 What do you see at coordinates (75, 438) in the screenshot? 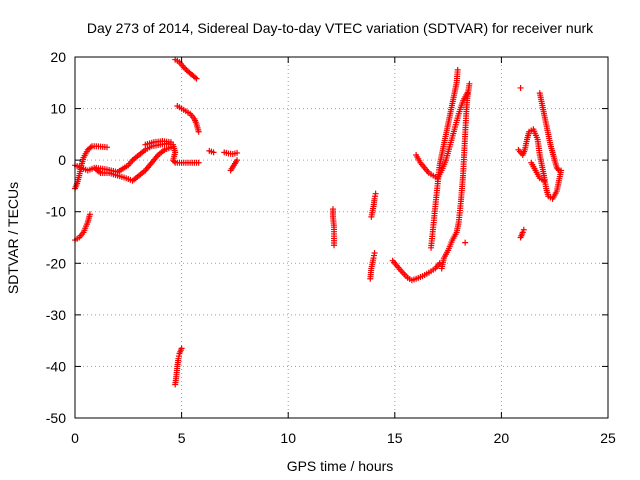
I see `x-tick-label: 0` at bounding box center [75, 438].